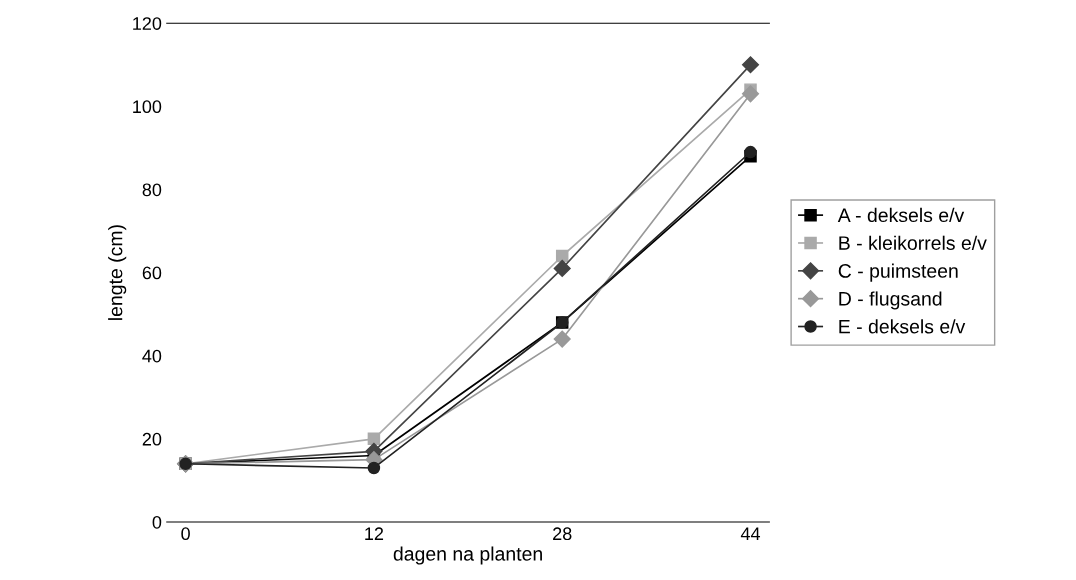  What do you see at coordinates (750, 533) in the screenshot?
I see `x-tick-label: 44` at bounding box center [750, 533].